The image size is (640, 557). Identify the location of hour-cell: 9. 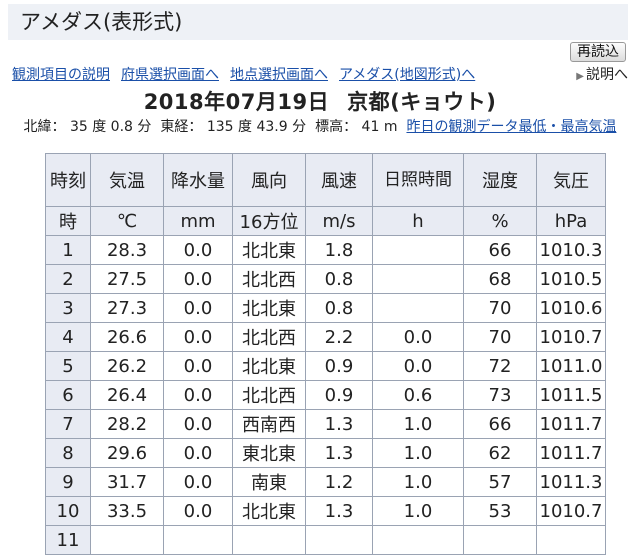
(68, 482).